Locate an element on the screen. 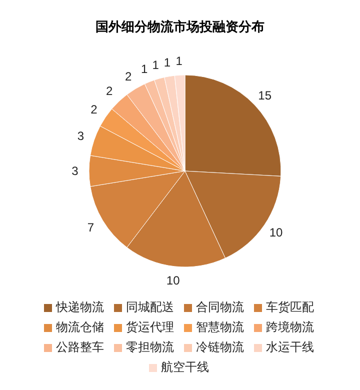 The height and width of the screenshot is (390, 360). chart-title: 国外细分物流市场投融资分布 is located at coordinates (180, 27).